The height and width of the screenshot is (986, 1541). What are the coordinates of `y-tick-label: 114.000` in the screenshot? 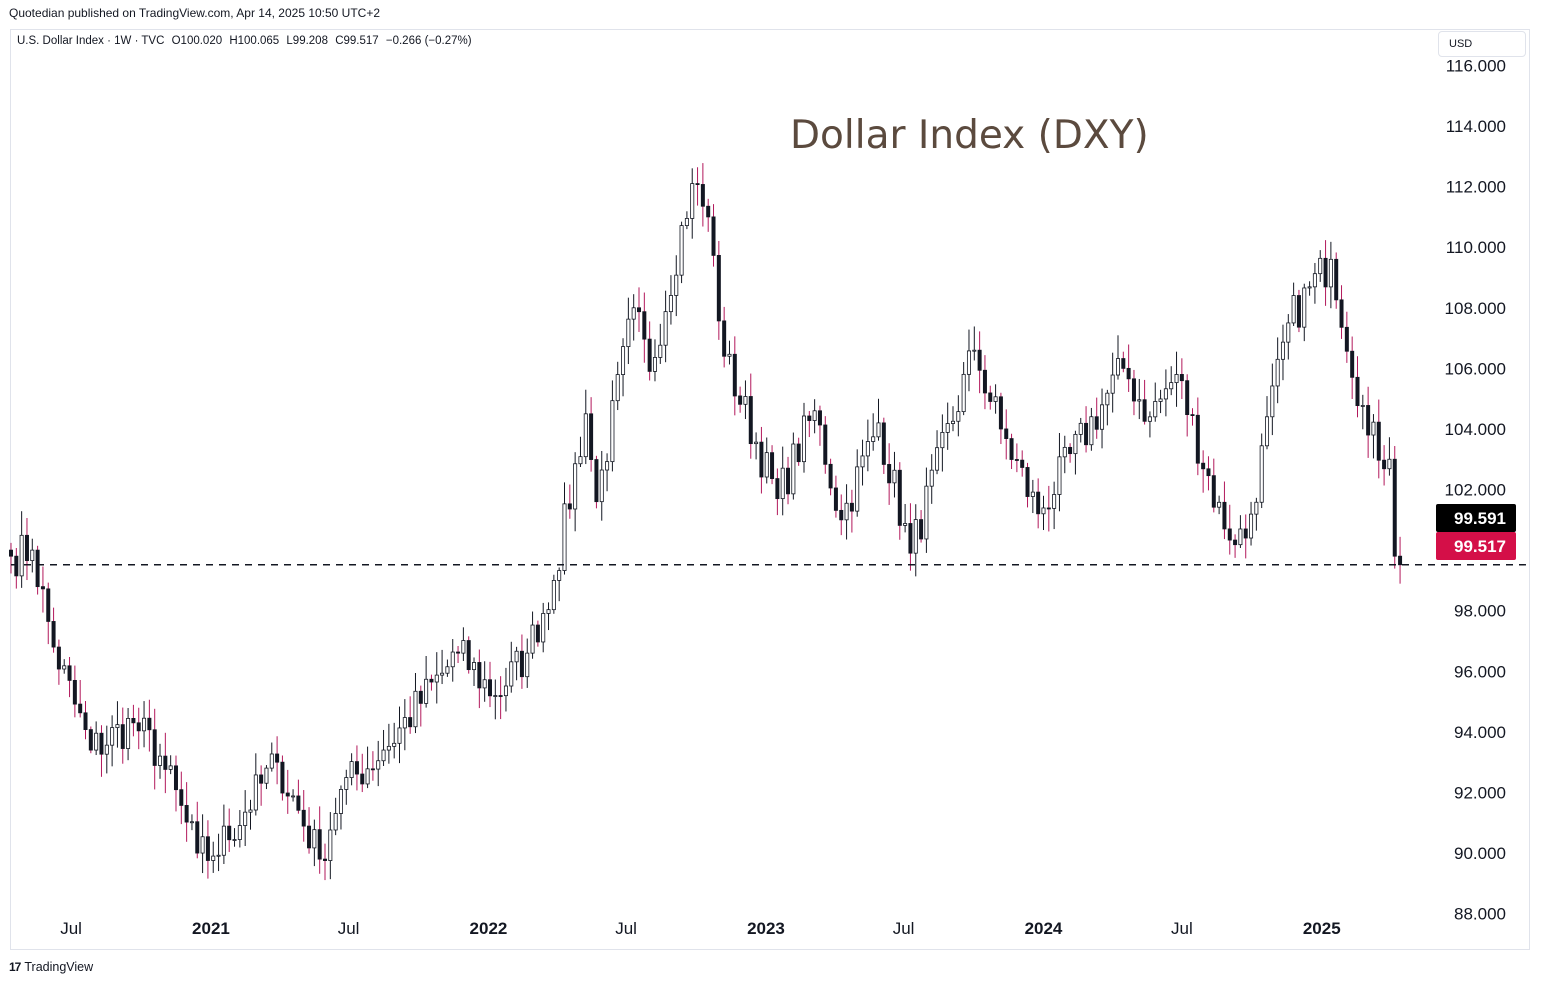 It's located at (1476, 126).